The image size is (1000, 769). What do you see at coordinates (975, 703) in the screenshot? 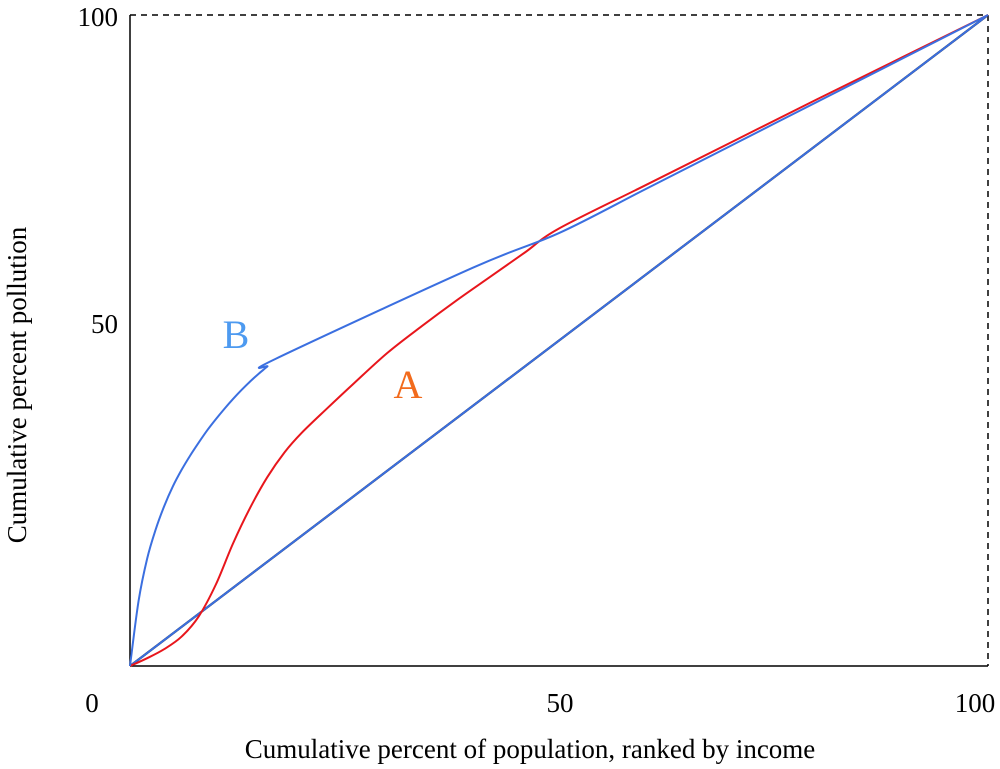
I see `x-tick-label-100: 100` at bounding box center [975, 703].